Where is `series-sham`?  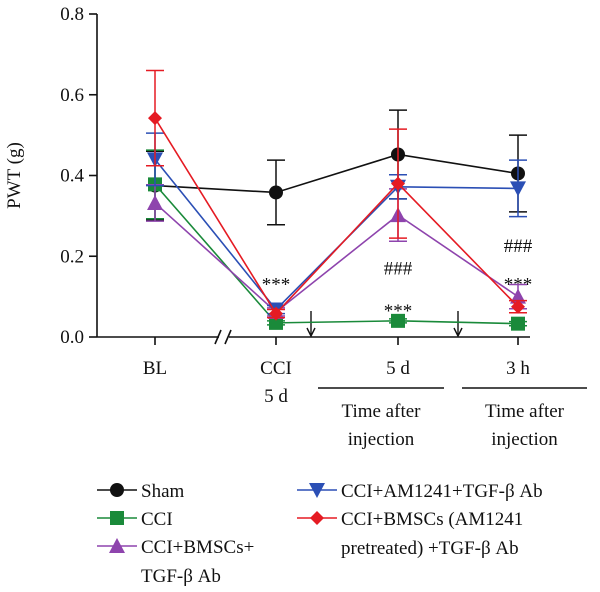
series-sham is located at coordinates (336, 167).